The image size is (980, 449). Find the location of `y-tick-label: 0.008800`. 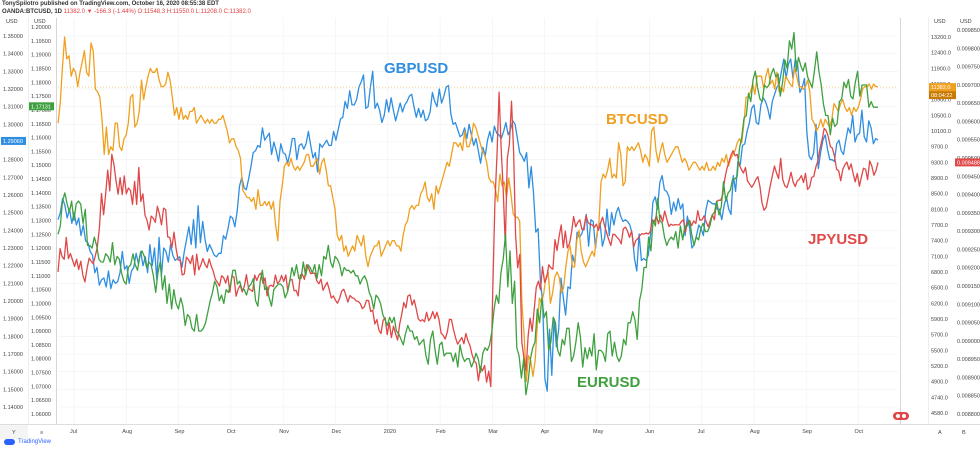

y-tick-label: 0.008800 is located at coordinates (968, 415).